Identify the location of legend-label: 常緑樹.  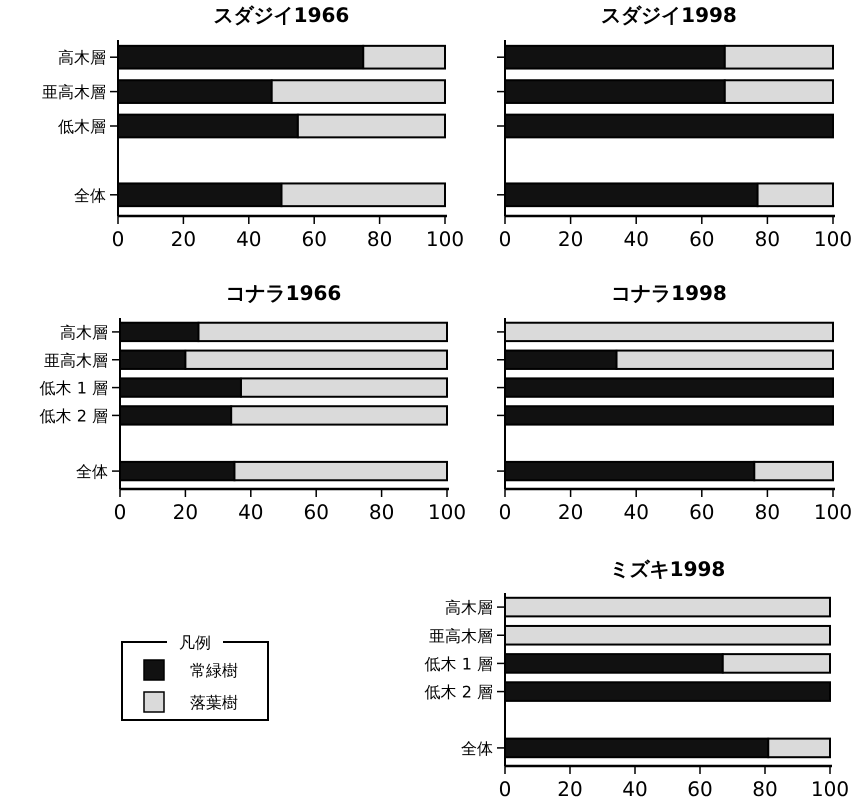
(214, 670).